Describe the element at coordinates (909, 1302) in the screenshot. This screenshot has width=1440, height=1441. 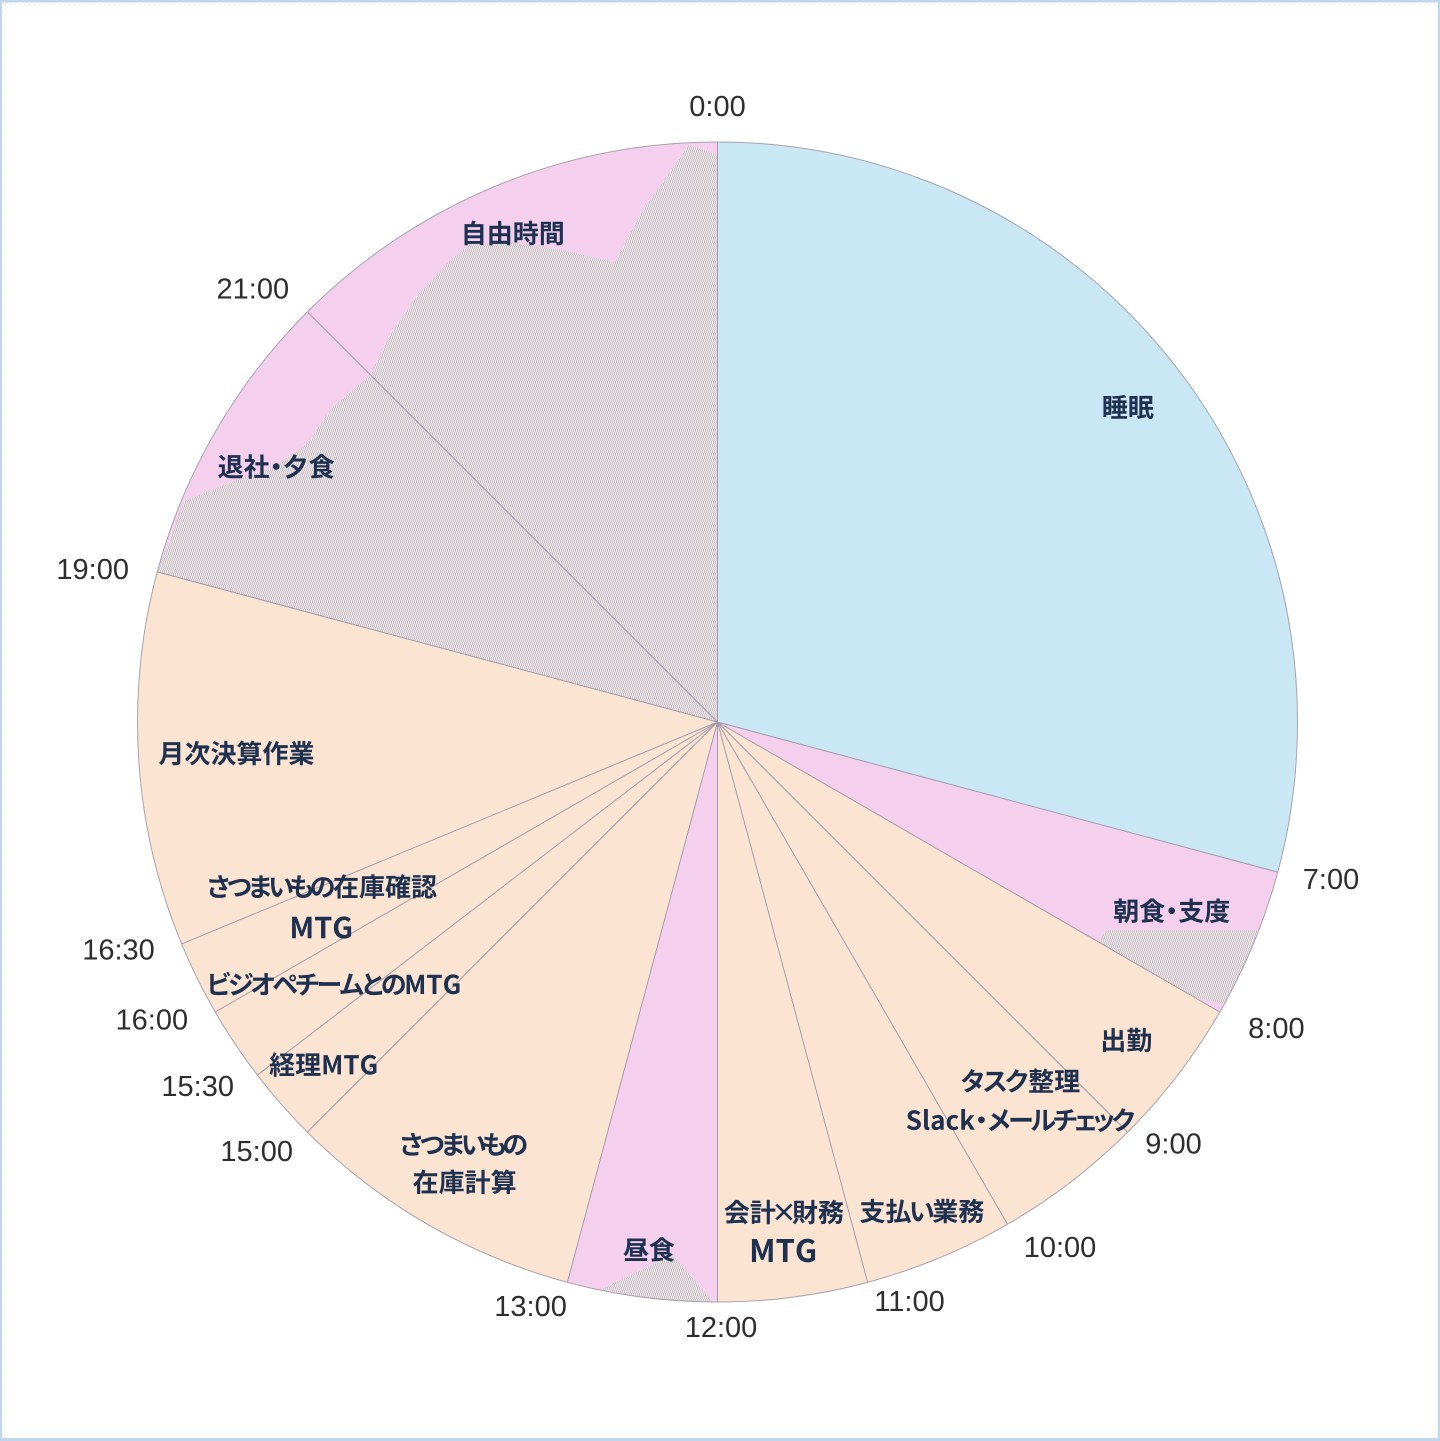
I see `svg-text: 11:00` at that location.